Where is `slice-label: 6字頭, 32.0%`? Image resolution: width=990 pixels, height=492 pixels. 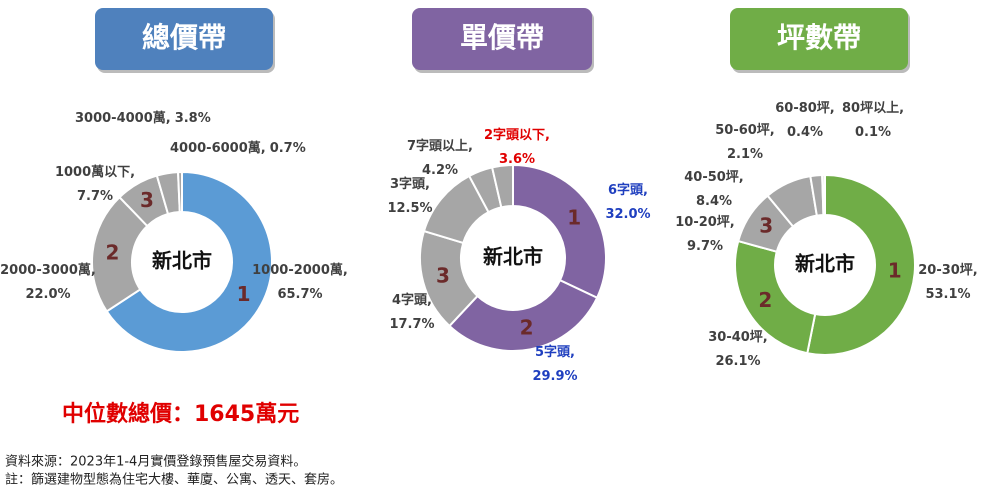
slice-label: 6字頭, 32.0% is located at coordinates (627, 202).